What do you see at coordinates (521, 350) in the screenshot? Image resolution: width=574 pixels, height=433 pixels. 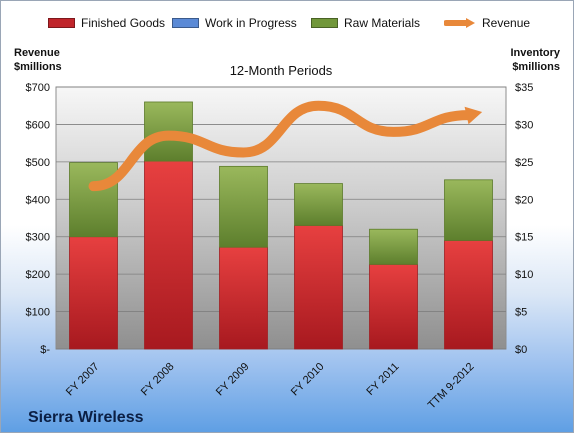 I see `right-tick-label: $0` at bounding box center [521, 350].